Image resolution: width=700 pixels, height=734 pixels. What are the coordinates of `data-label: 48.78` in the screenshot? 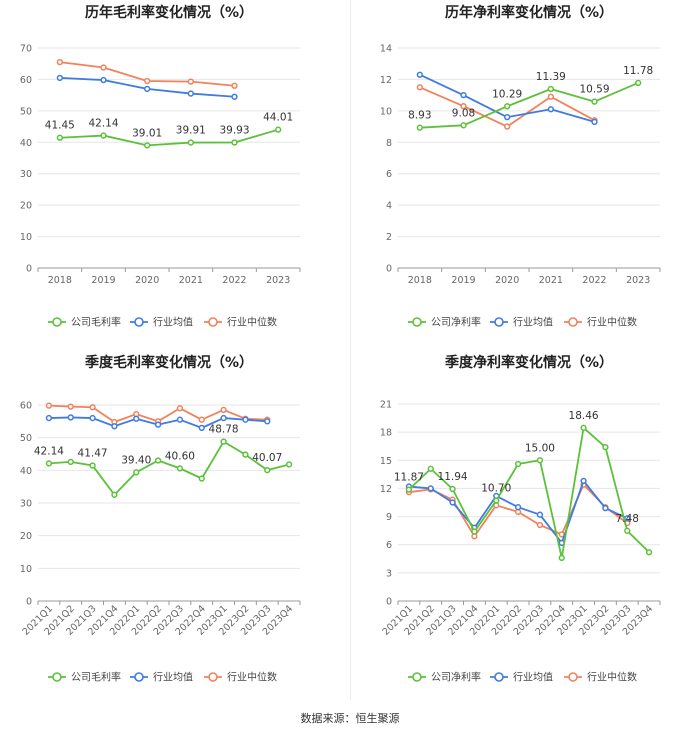 It's located at (224, 430).